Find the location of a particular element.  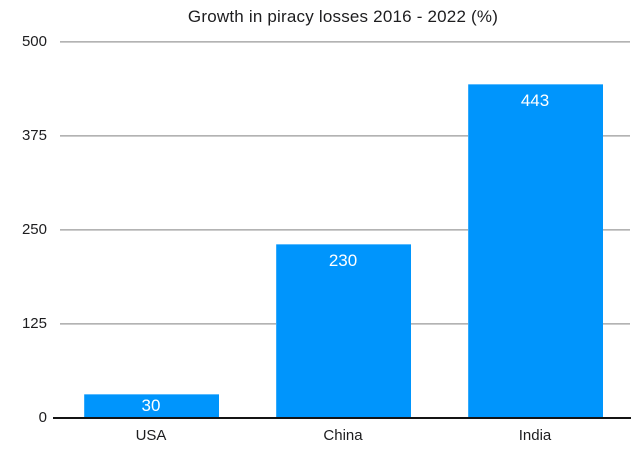

bar-value-label: 443 is located at coordinates (535, 100).